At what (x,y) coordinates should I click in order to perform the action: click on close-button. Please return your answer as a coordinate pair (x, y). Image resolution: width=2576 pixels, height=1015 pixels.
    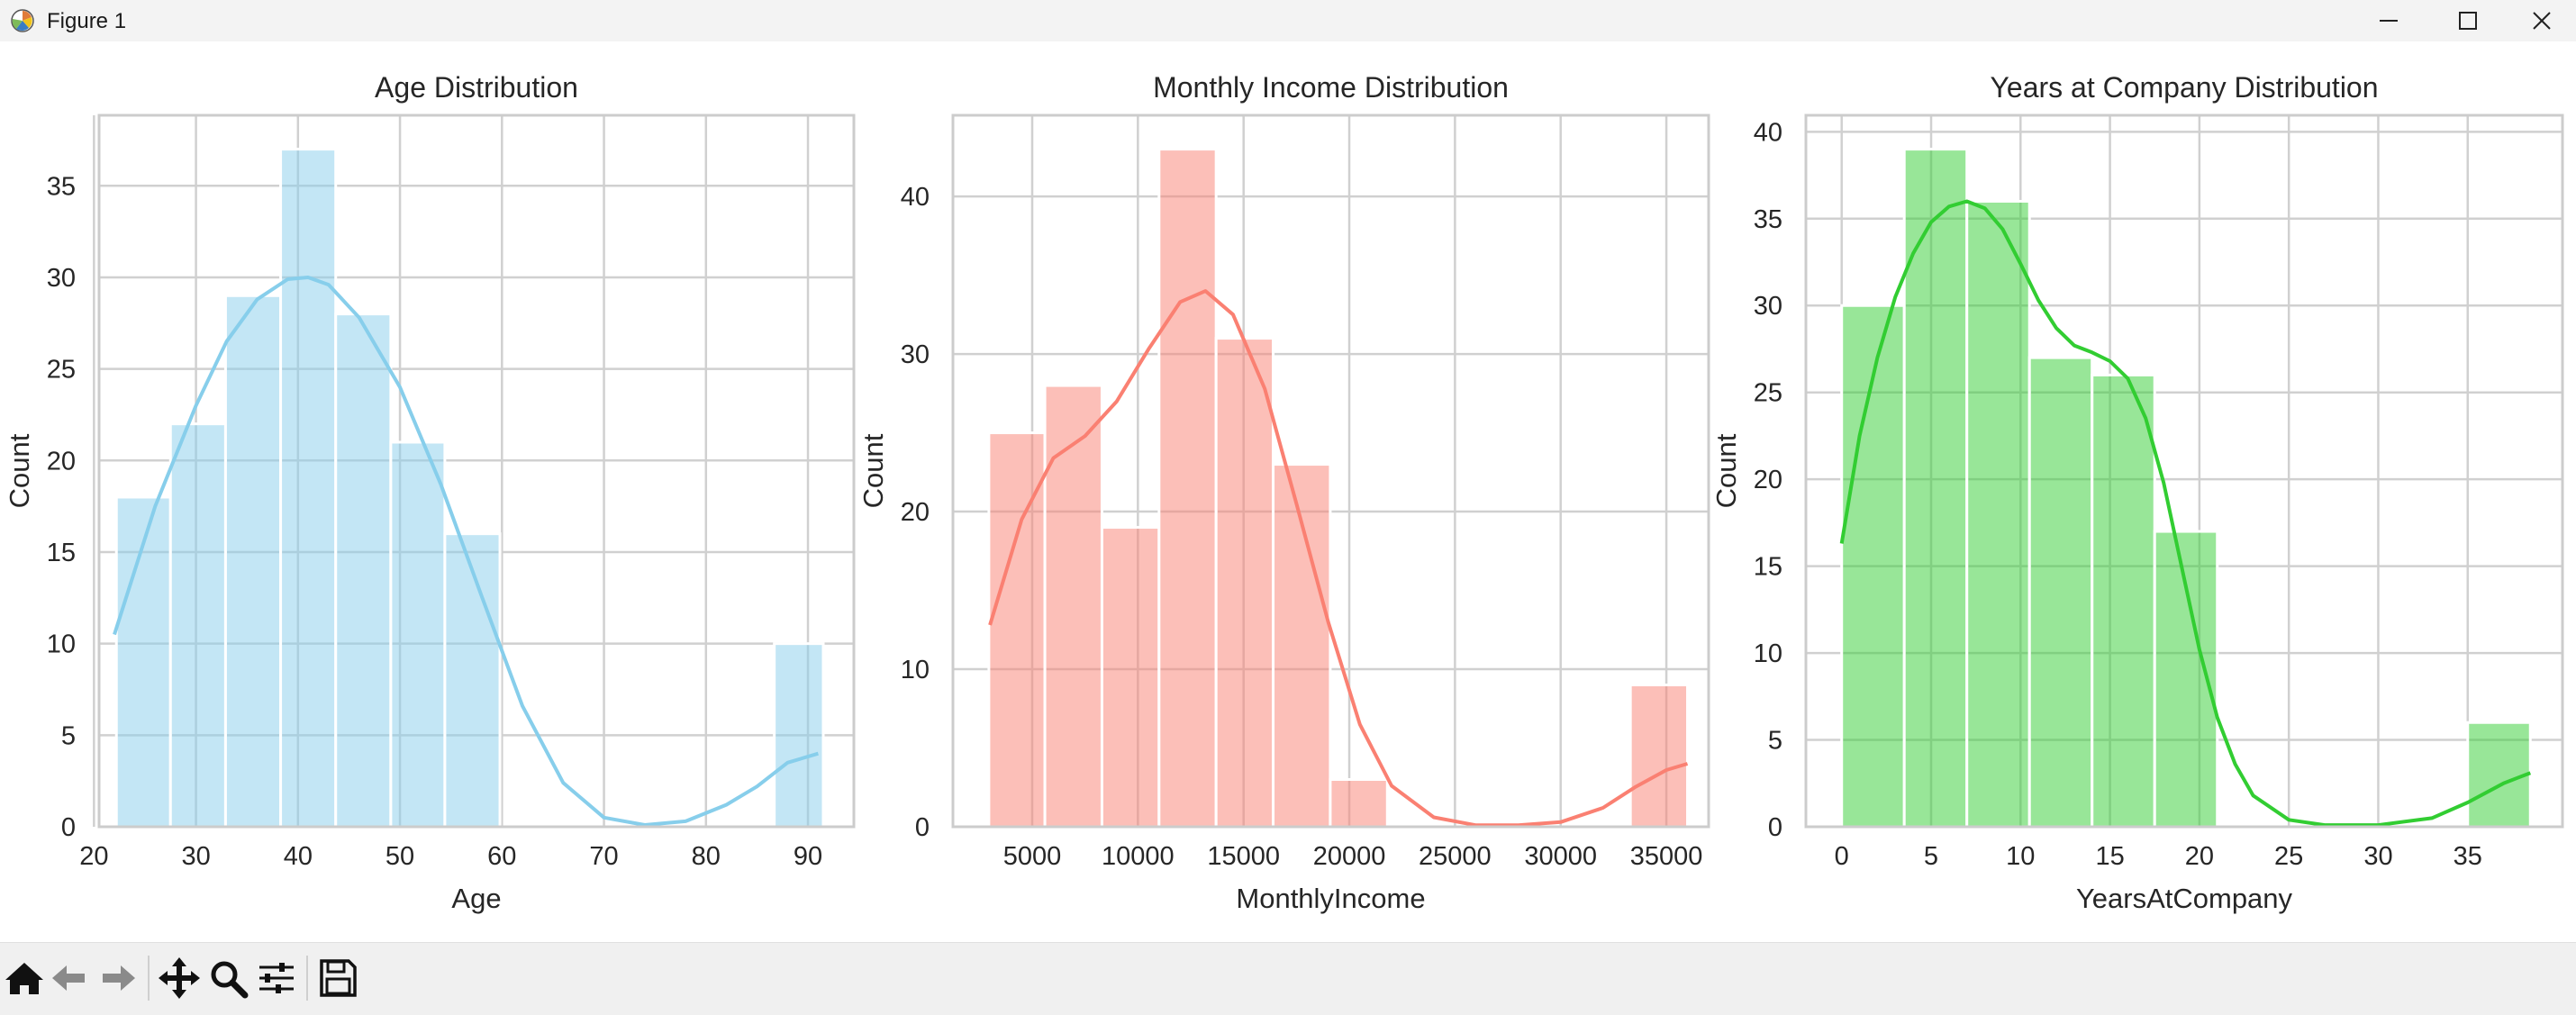
    Looking at the image, I should click on (2541, 20).